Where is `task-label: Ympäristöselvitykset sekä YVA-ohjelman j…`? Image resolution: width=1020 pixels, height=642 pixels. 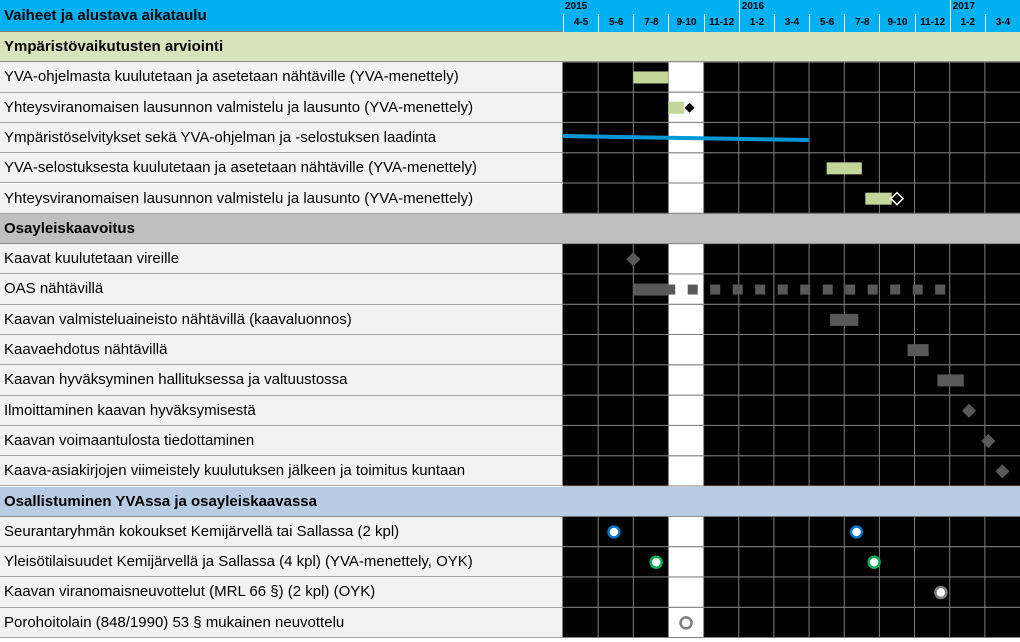
task-label: Ympäristöselvitykset sekä YVA-ohjelman j… is located at coordinates (281, 138).